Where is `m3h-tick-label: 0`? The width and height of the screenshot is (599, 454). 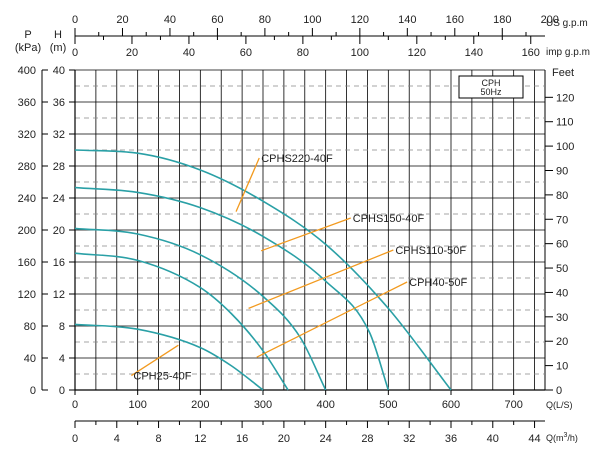
m3h-tick-label: 0 is located at coordinates (75, 439).